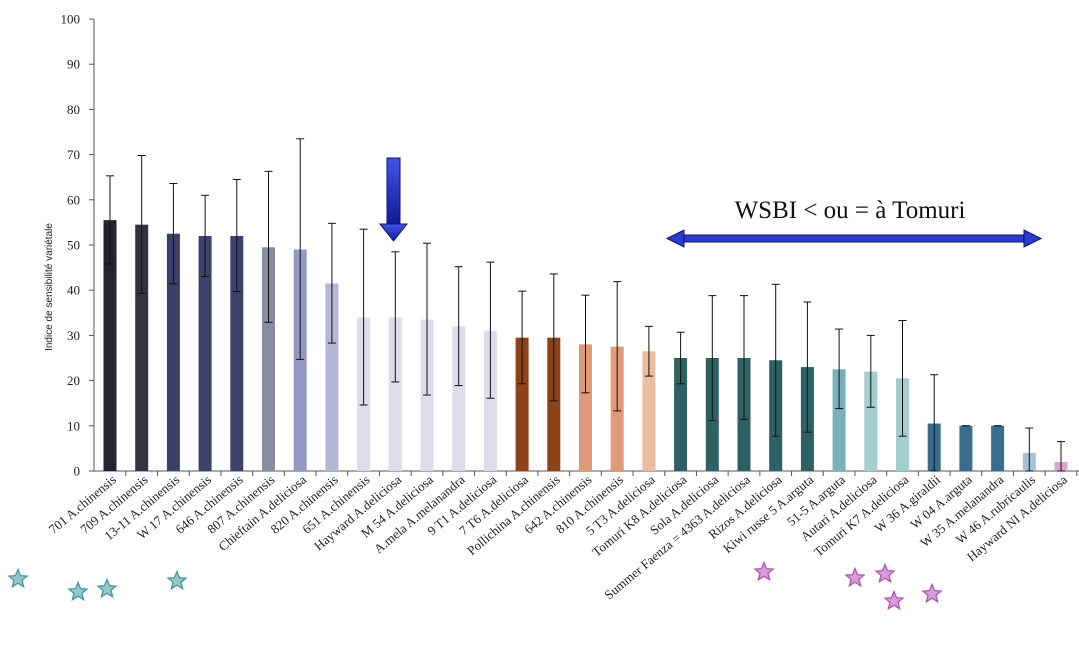 Image resolution: width=1079 pixels, height=671 pixels. Describe the element at coordinates (73, 245) in the screenshot. I see `y-tick-label: 50` at that location.